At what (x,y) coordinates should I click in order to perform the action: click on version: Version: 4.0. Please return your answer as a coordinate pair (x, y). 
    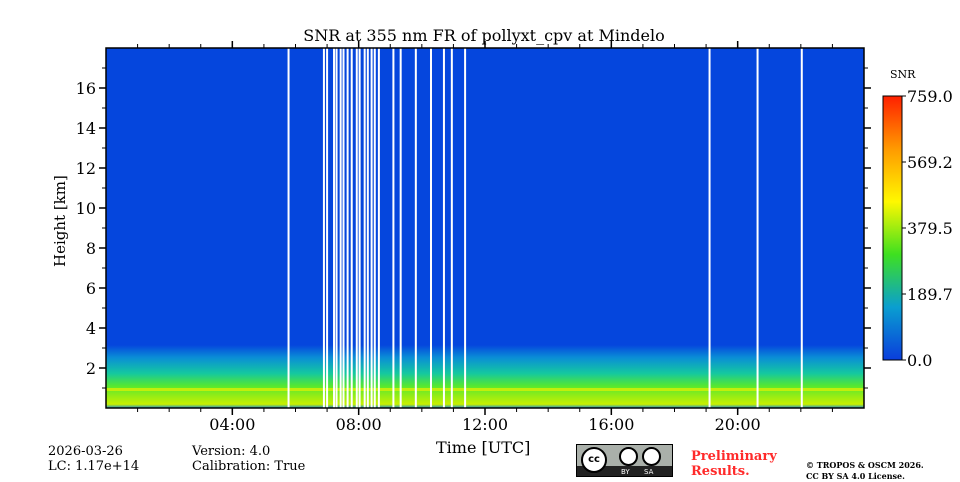
    Looking at the image, I should click on (231, 451).